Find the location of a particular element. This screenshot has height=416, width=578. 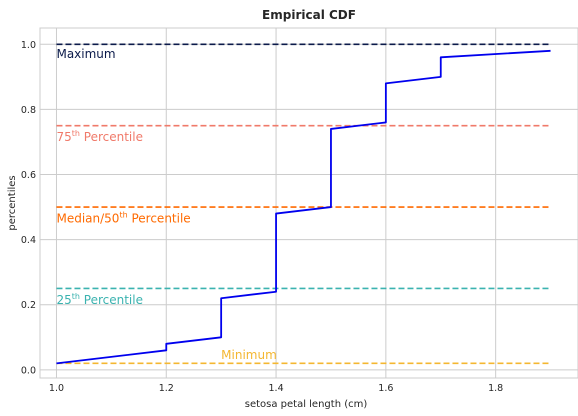

x-tick-label: 1.4 is located at coordinates (276, 388).